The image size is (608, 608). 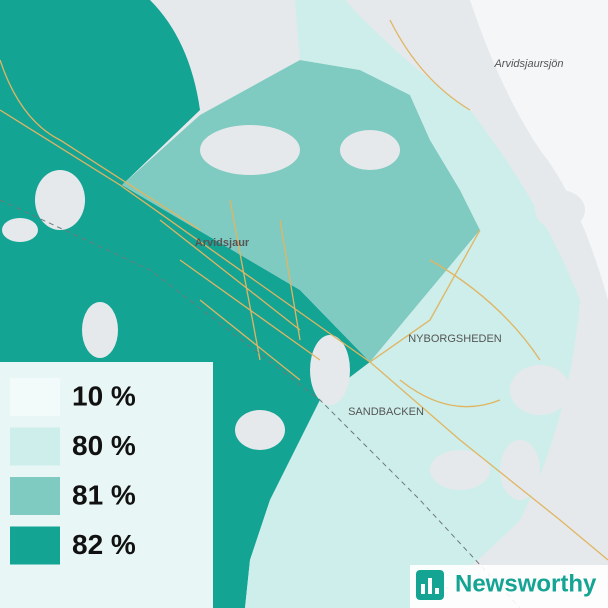 I want to click on legend-label: 10 %, so click(x=104, y=395).